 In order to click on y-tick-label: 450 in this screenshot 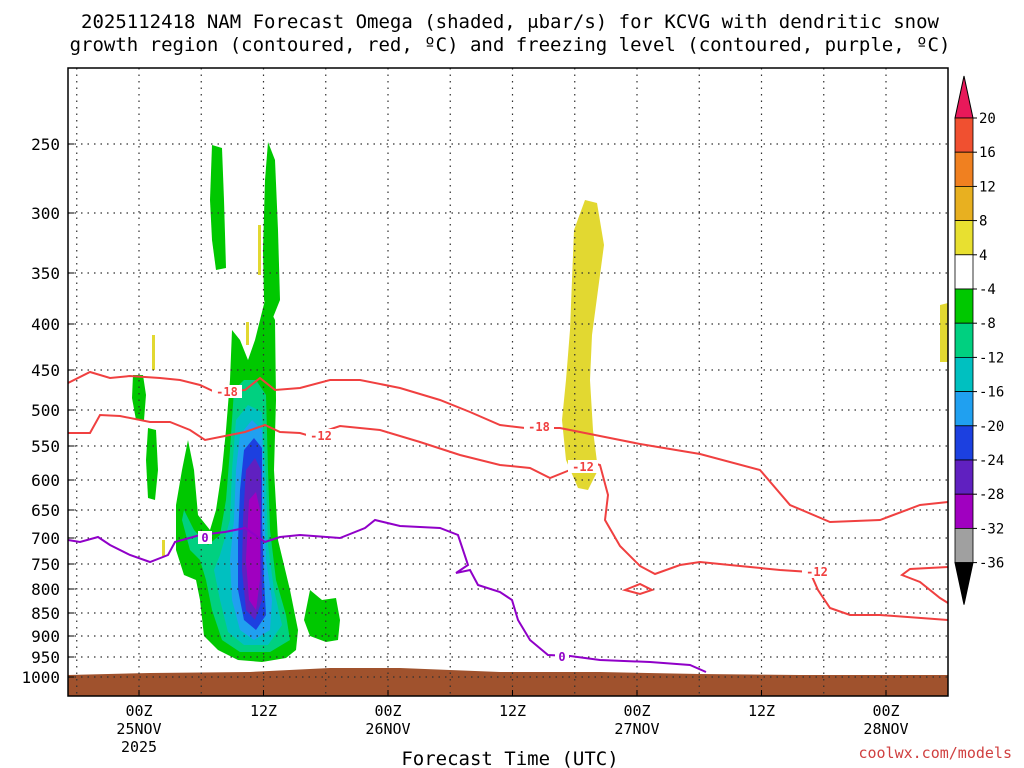, I will do `click(45, 370)`.